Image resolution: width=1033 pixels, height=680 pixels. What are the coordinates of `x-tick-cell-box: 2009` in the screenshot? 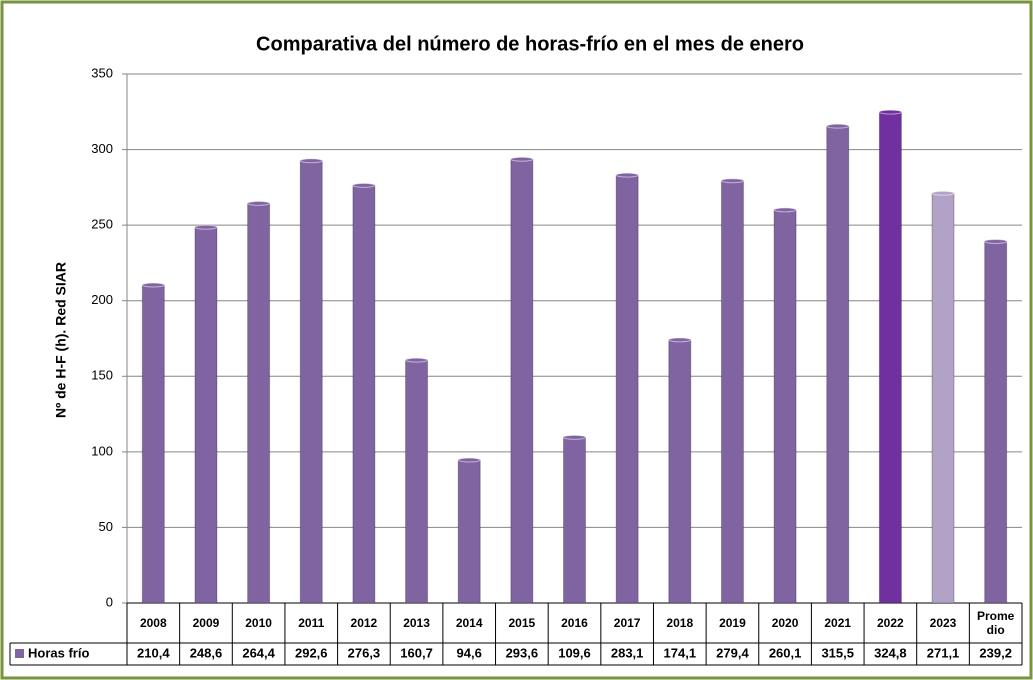 It's located at (206, 623).